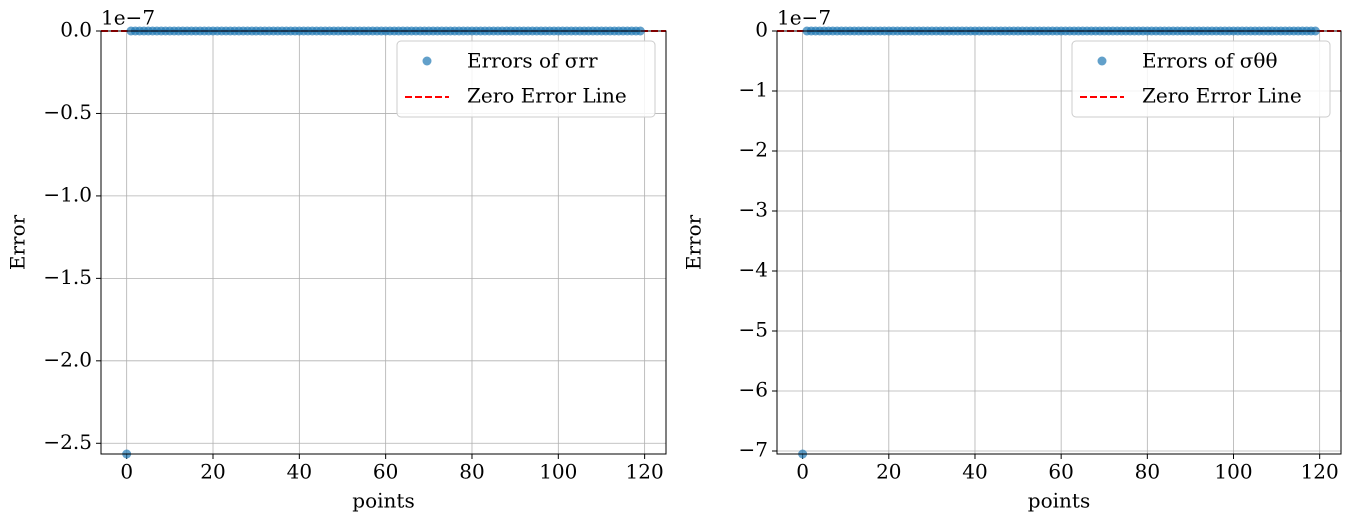  I want to click on y-tick-label: −2.5, so click(67, 442).